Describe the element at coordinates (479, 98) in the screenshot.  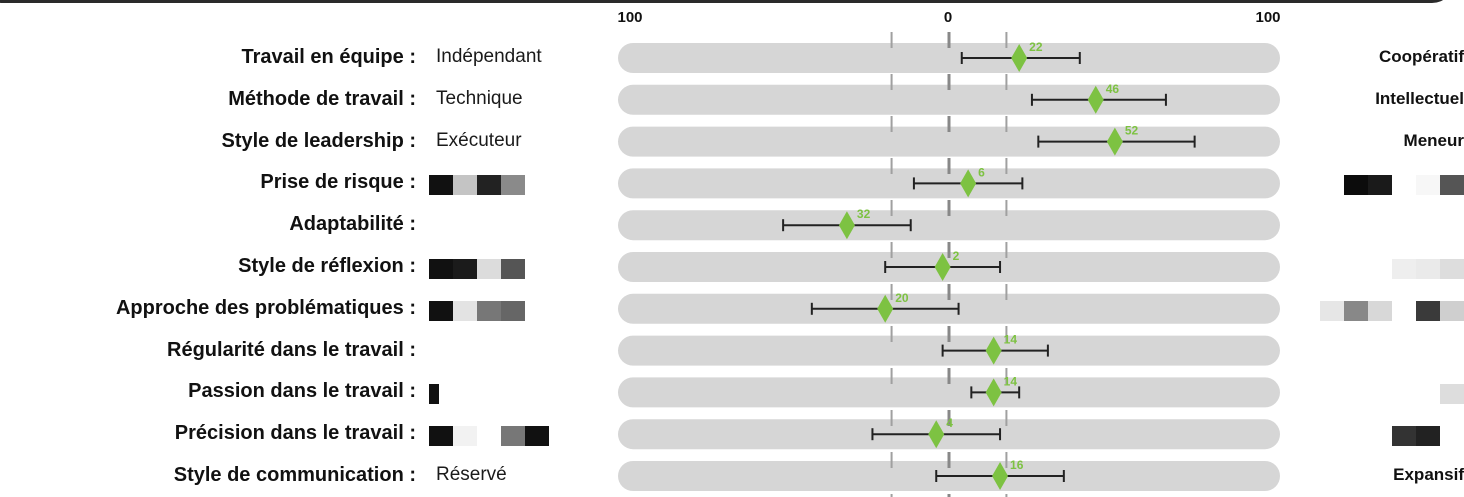
I see `left-pole-label: Technique` at that location.